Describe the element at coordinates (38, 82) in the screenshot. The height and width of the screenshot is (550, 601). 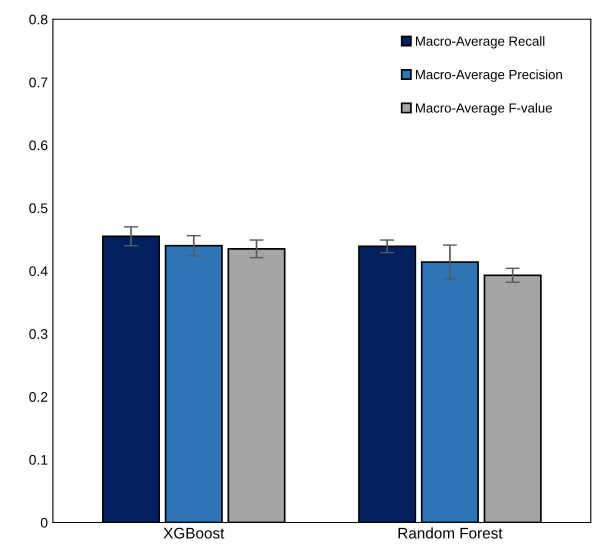
I see `y-tick-label: 0.7` at that location.